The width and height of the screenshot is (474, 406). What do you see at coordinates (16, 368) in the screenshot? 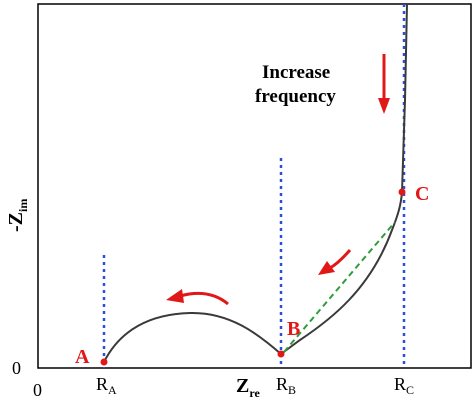
I see `origin-y-label: 0` at bounding box center [16, 368].